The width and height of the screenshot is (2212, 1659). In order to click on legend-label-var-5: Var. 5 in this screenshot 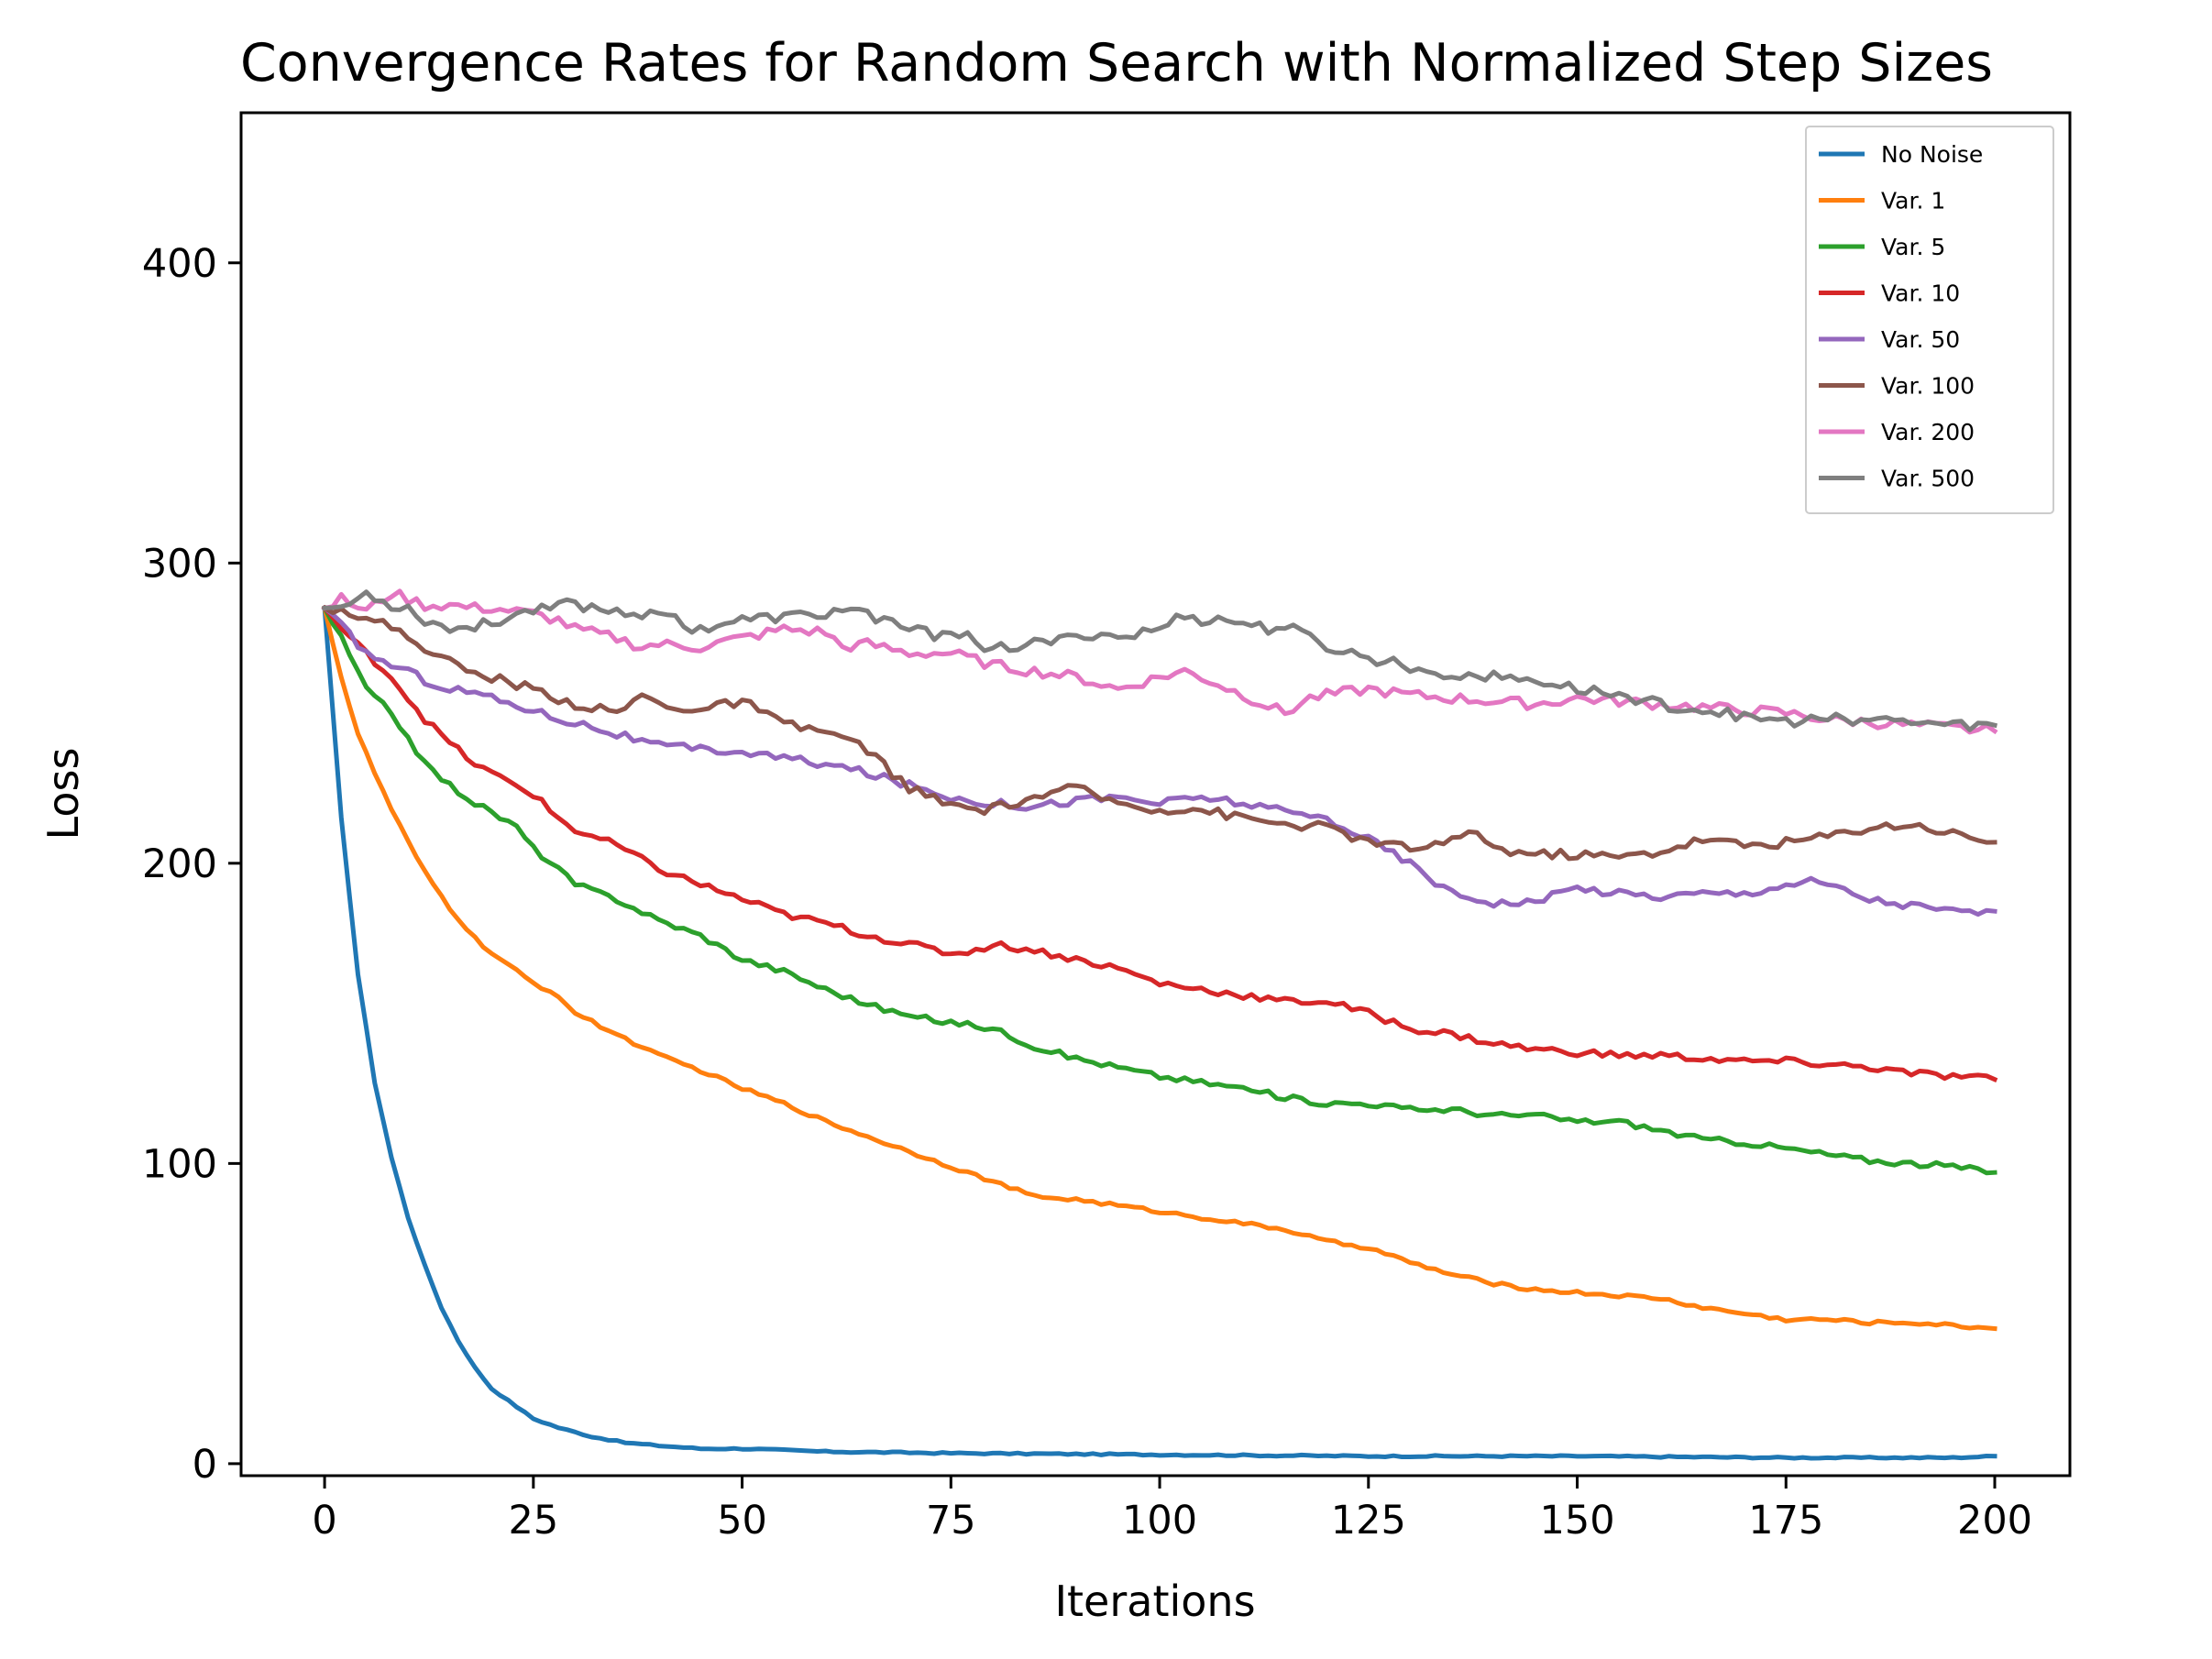, I will do `click(1913, 247)`.